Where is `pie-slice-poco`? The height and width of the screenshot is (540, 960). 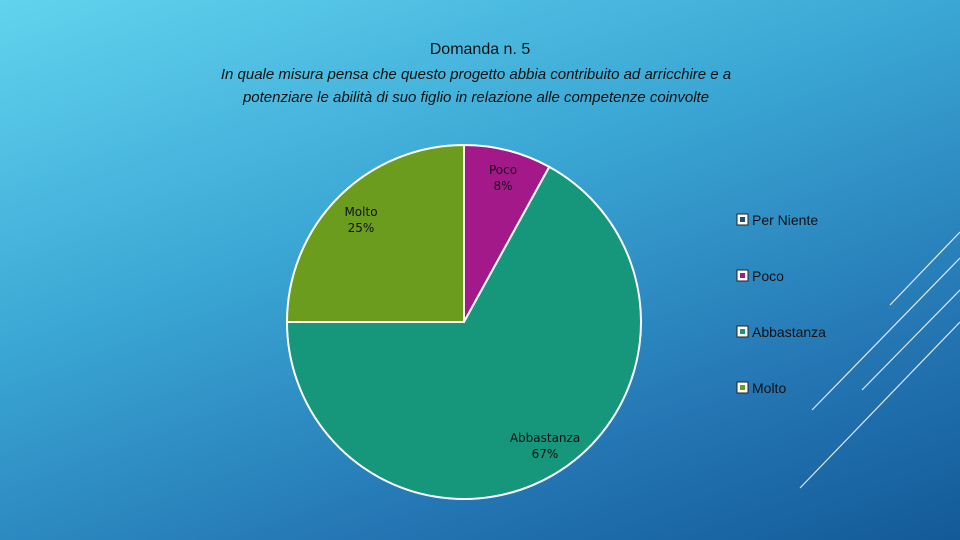 pie-slice-poco is located at coordinates (507, 233).